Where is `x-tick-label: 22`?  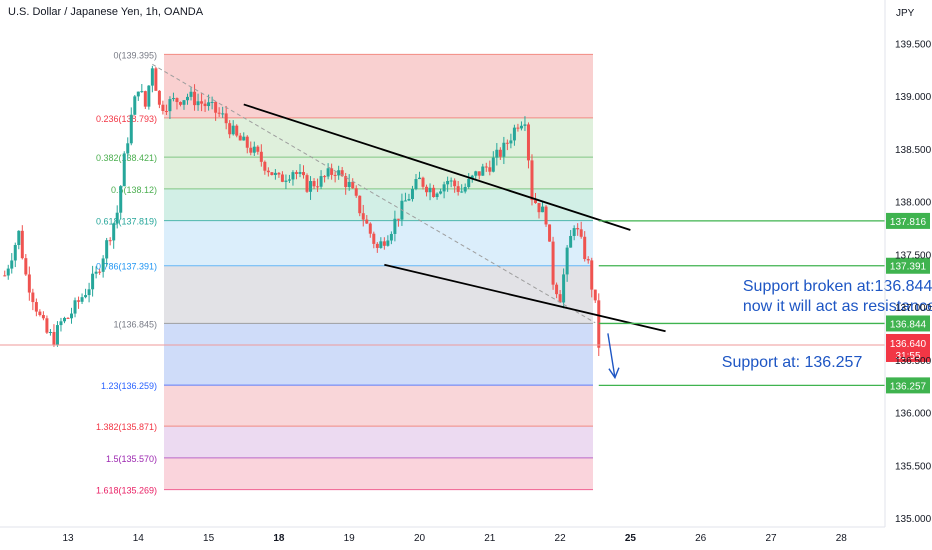 x-tick-label: 22 is located at coordinates (561, 538).